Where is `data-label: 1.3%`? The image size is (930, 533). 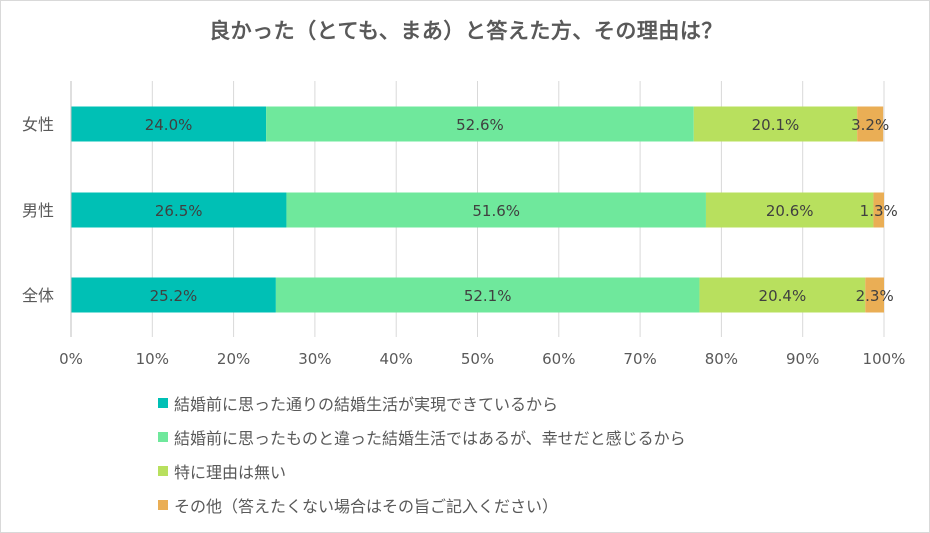
data-label: 1.3% is located at coordinates (879, 211).